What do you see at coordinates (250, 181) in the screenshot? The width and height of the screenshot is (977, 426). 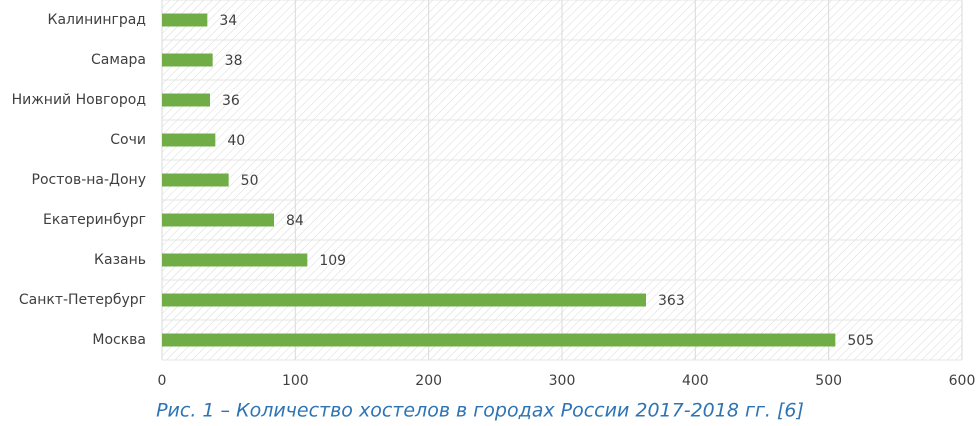 I see `data-label: 50` at bounding box center [250, 181].